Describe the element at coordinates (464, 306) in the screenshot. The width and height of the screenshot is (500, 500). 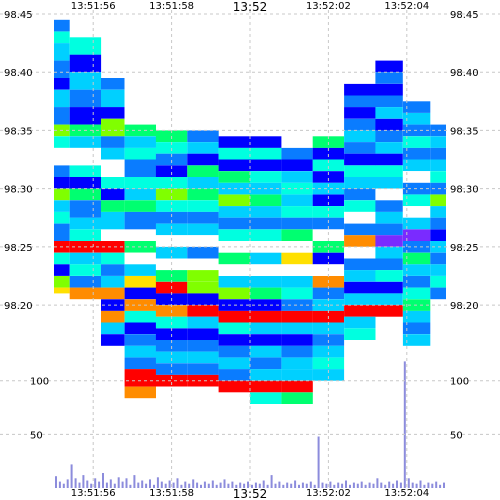
I see `price-tick-label-right: 98.20` at that location.